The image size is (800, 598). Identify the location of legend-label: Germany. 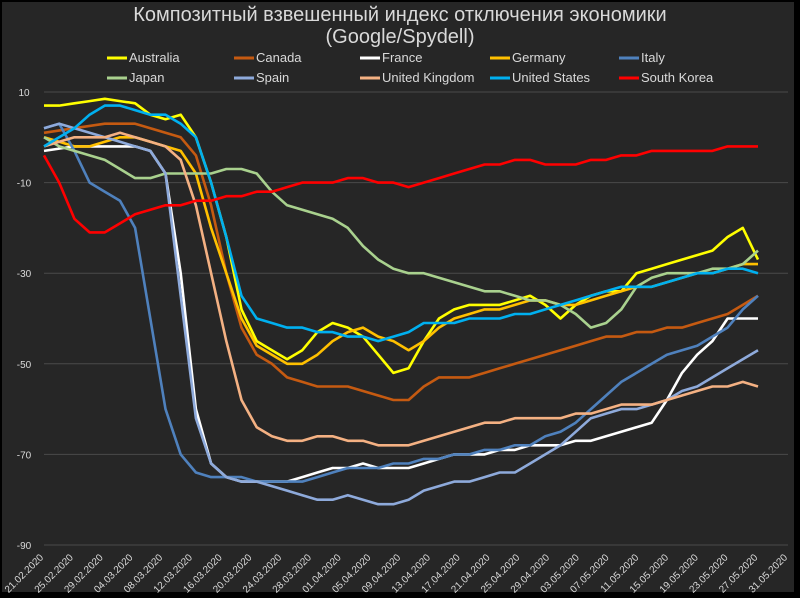
(539, 57).